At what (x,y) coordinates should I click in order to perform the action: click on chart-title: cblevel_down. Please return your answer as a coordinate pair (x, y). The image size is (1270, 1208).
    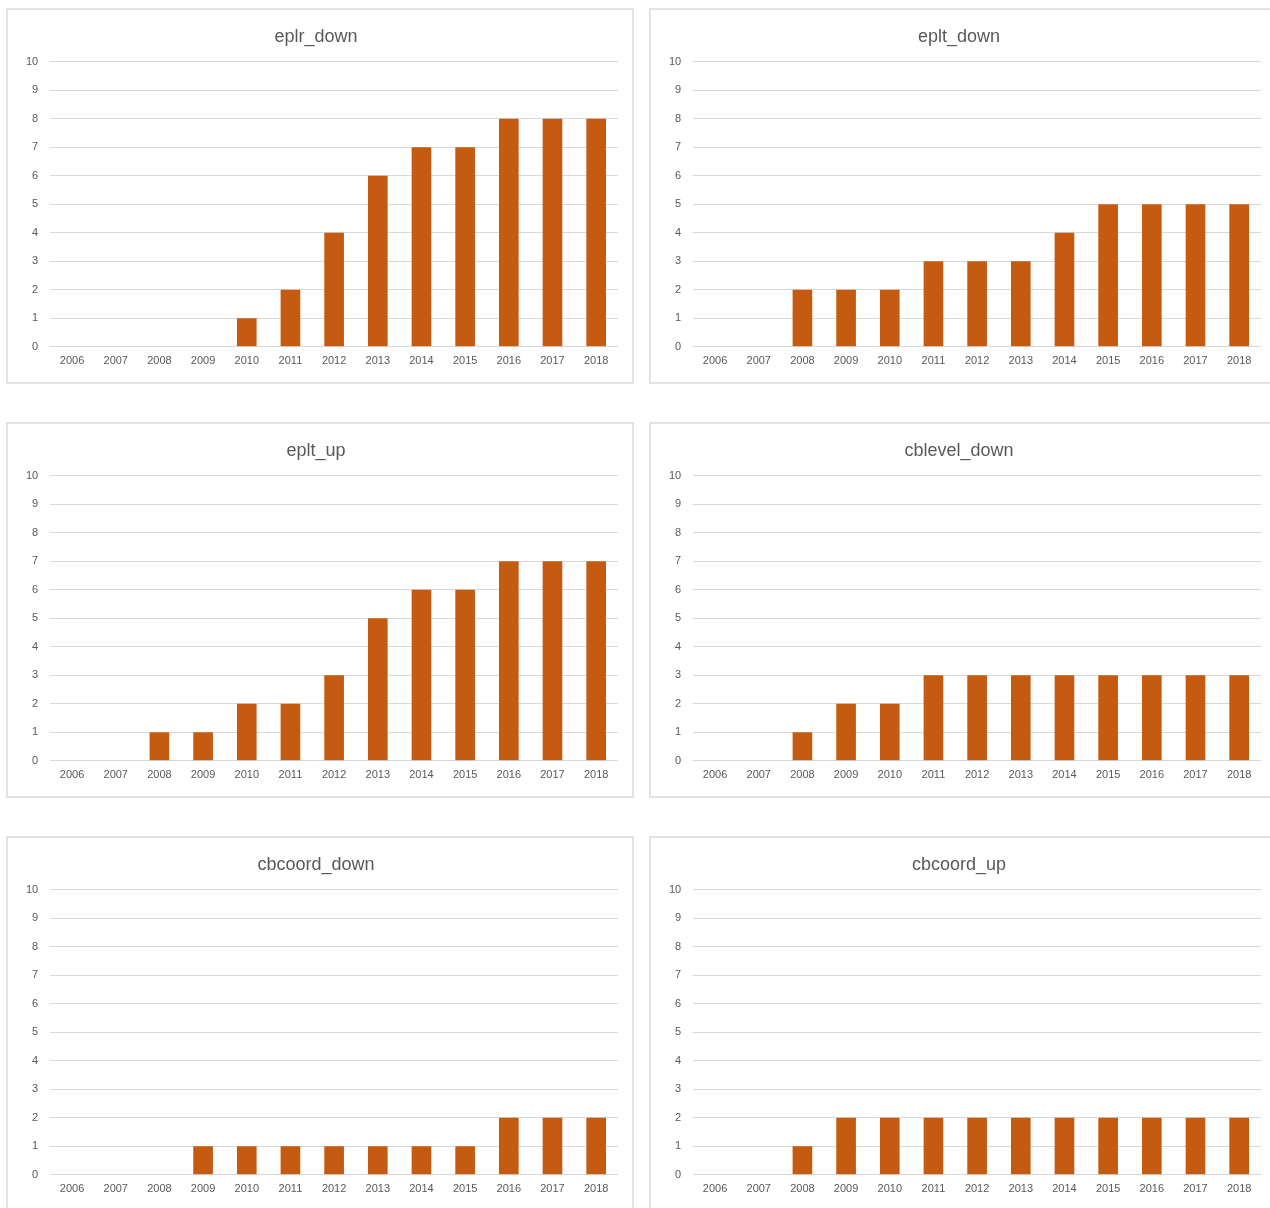
    Looking at the image, I should click on (959, 450).